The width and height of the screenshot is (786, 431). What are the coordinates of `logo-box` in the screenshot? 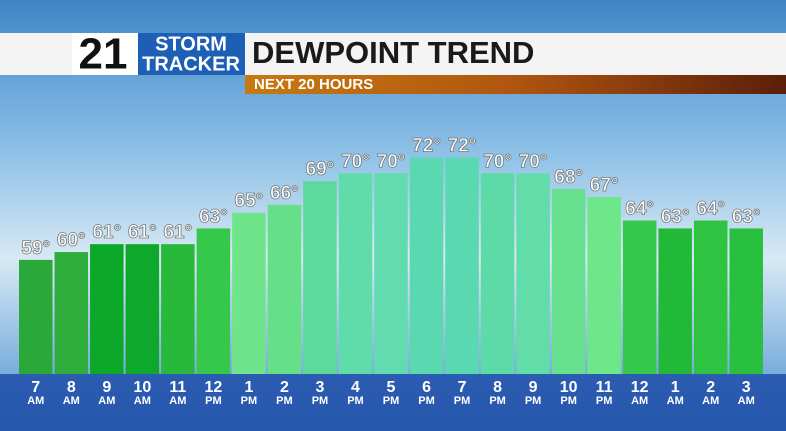 It's located at (191, 54).